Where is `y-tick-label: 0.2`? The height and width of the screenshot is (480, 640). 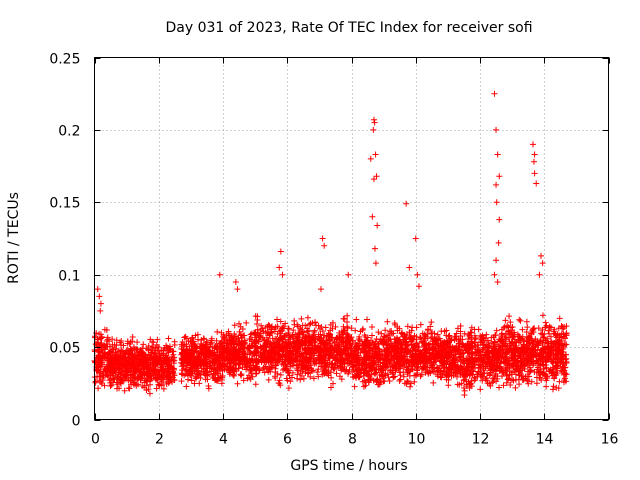 y-tick-label: 0.2 is located at coordinates (69, 132).